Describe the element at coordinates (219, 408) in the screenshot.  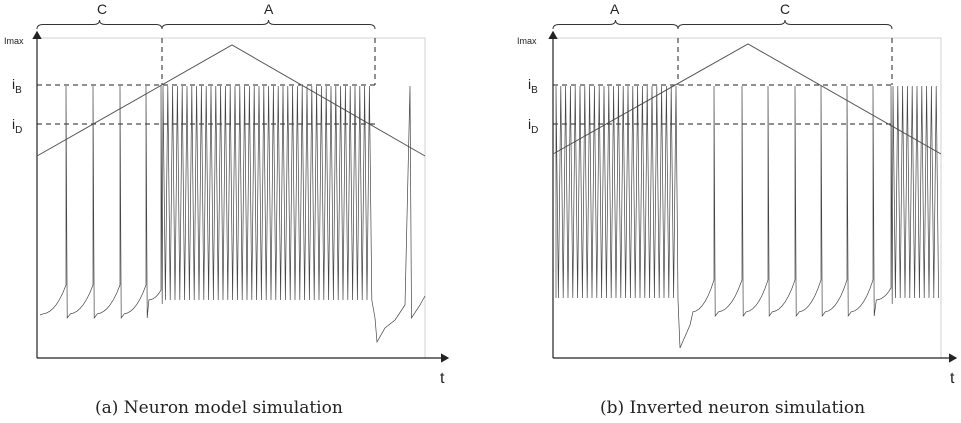
I see `caption: (a) Neuron model simulation` at that location.